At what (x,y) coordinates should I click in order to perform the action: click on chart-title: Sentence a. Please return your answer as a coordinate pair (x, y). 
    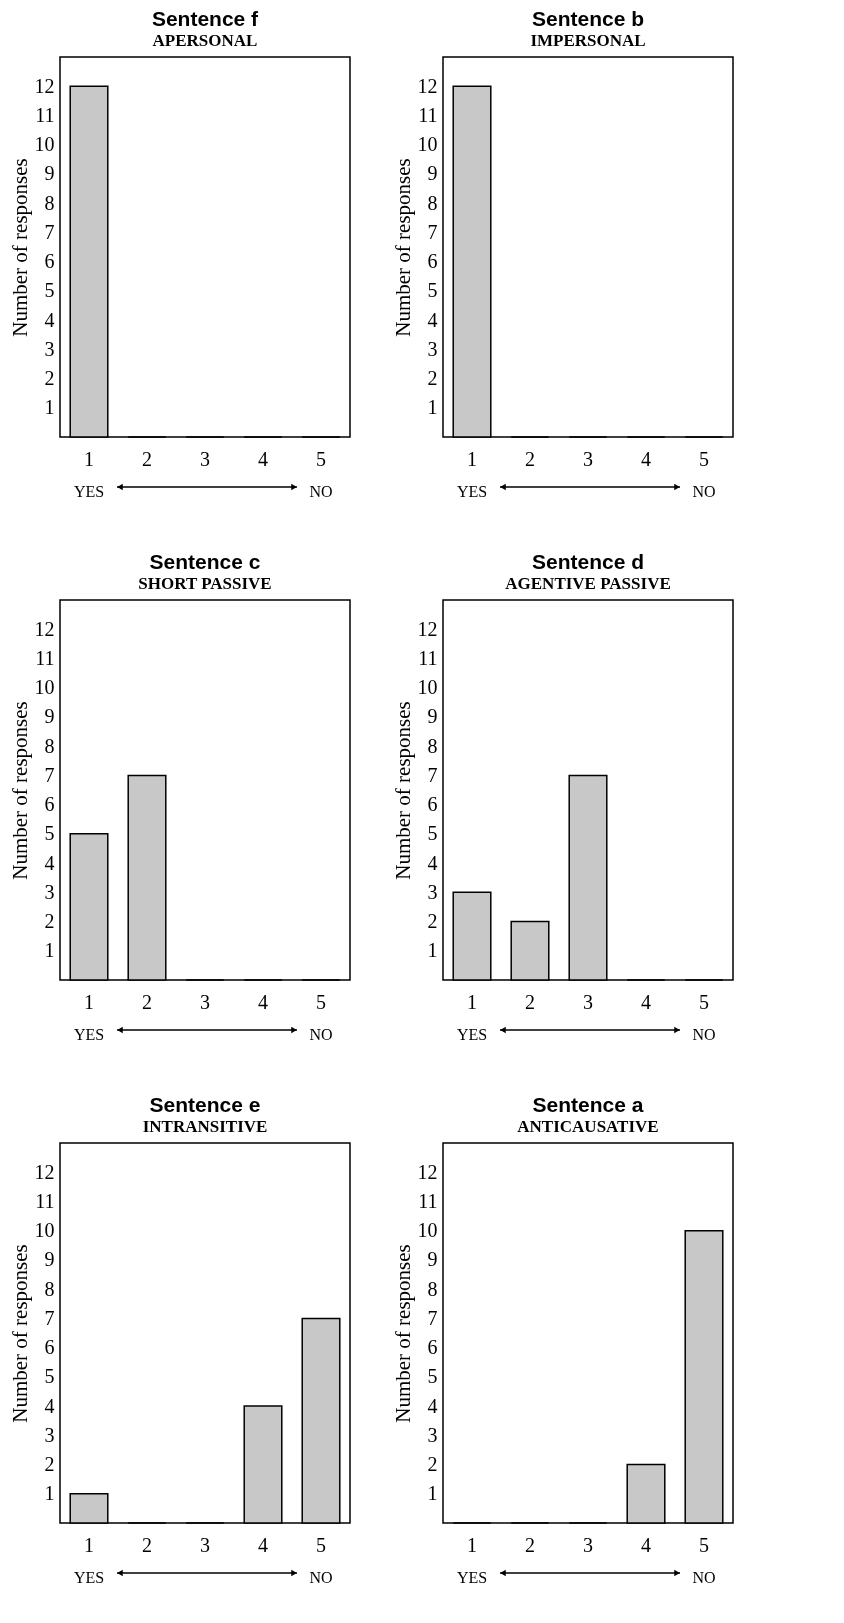
    Looking at the image, I should click on (588, 1104).